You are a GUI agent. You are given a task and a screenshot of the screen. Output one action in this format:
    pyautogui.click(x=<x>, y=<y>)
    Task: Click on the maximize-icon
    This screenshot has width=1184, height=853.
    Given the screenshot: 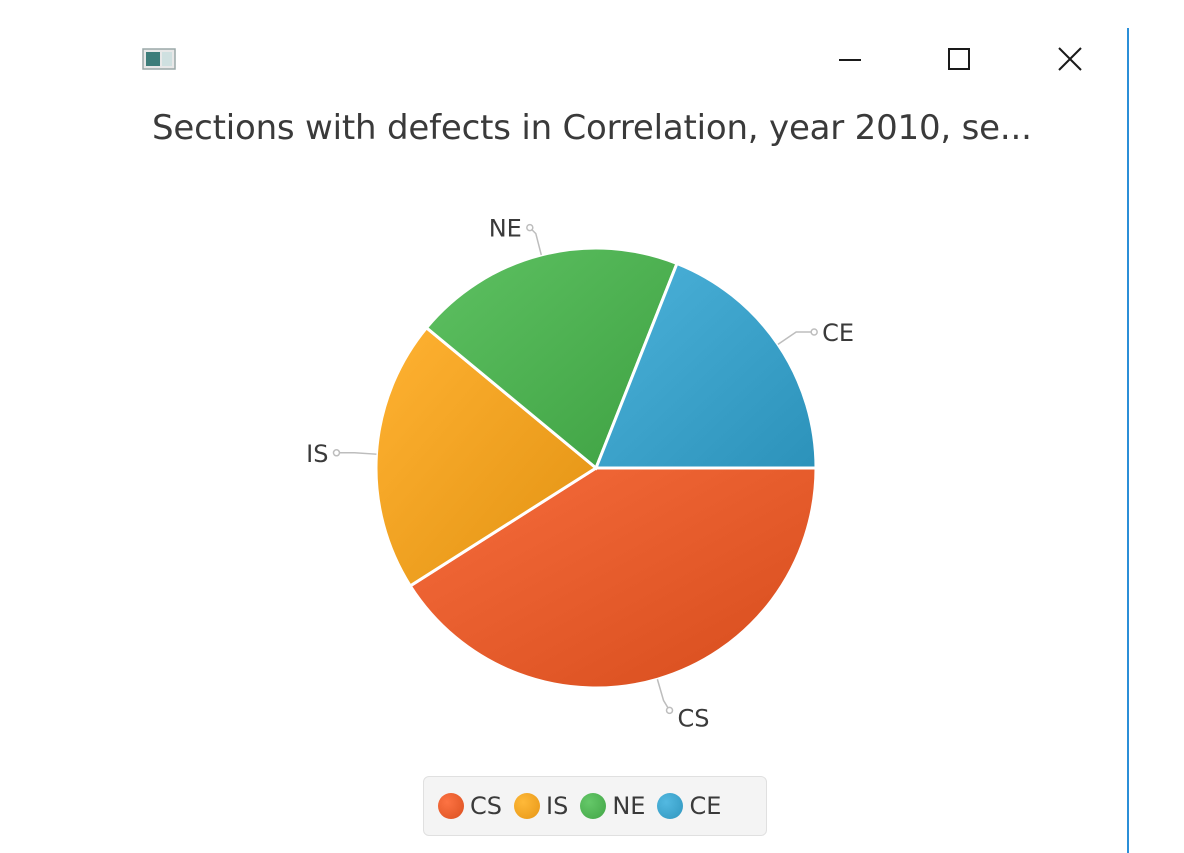 What is the action you would take?
    pyautogui.click(x=959, y=59)
    